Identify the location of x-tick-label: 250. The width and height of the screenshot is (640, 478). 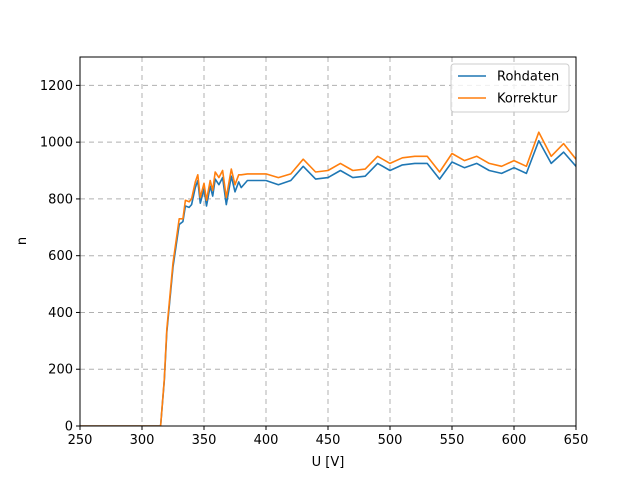
(80, 440).